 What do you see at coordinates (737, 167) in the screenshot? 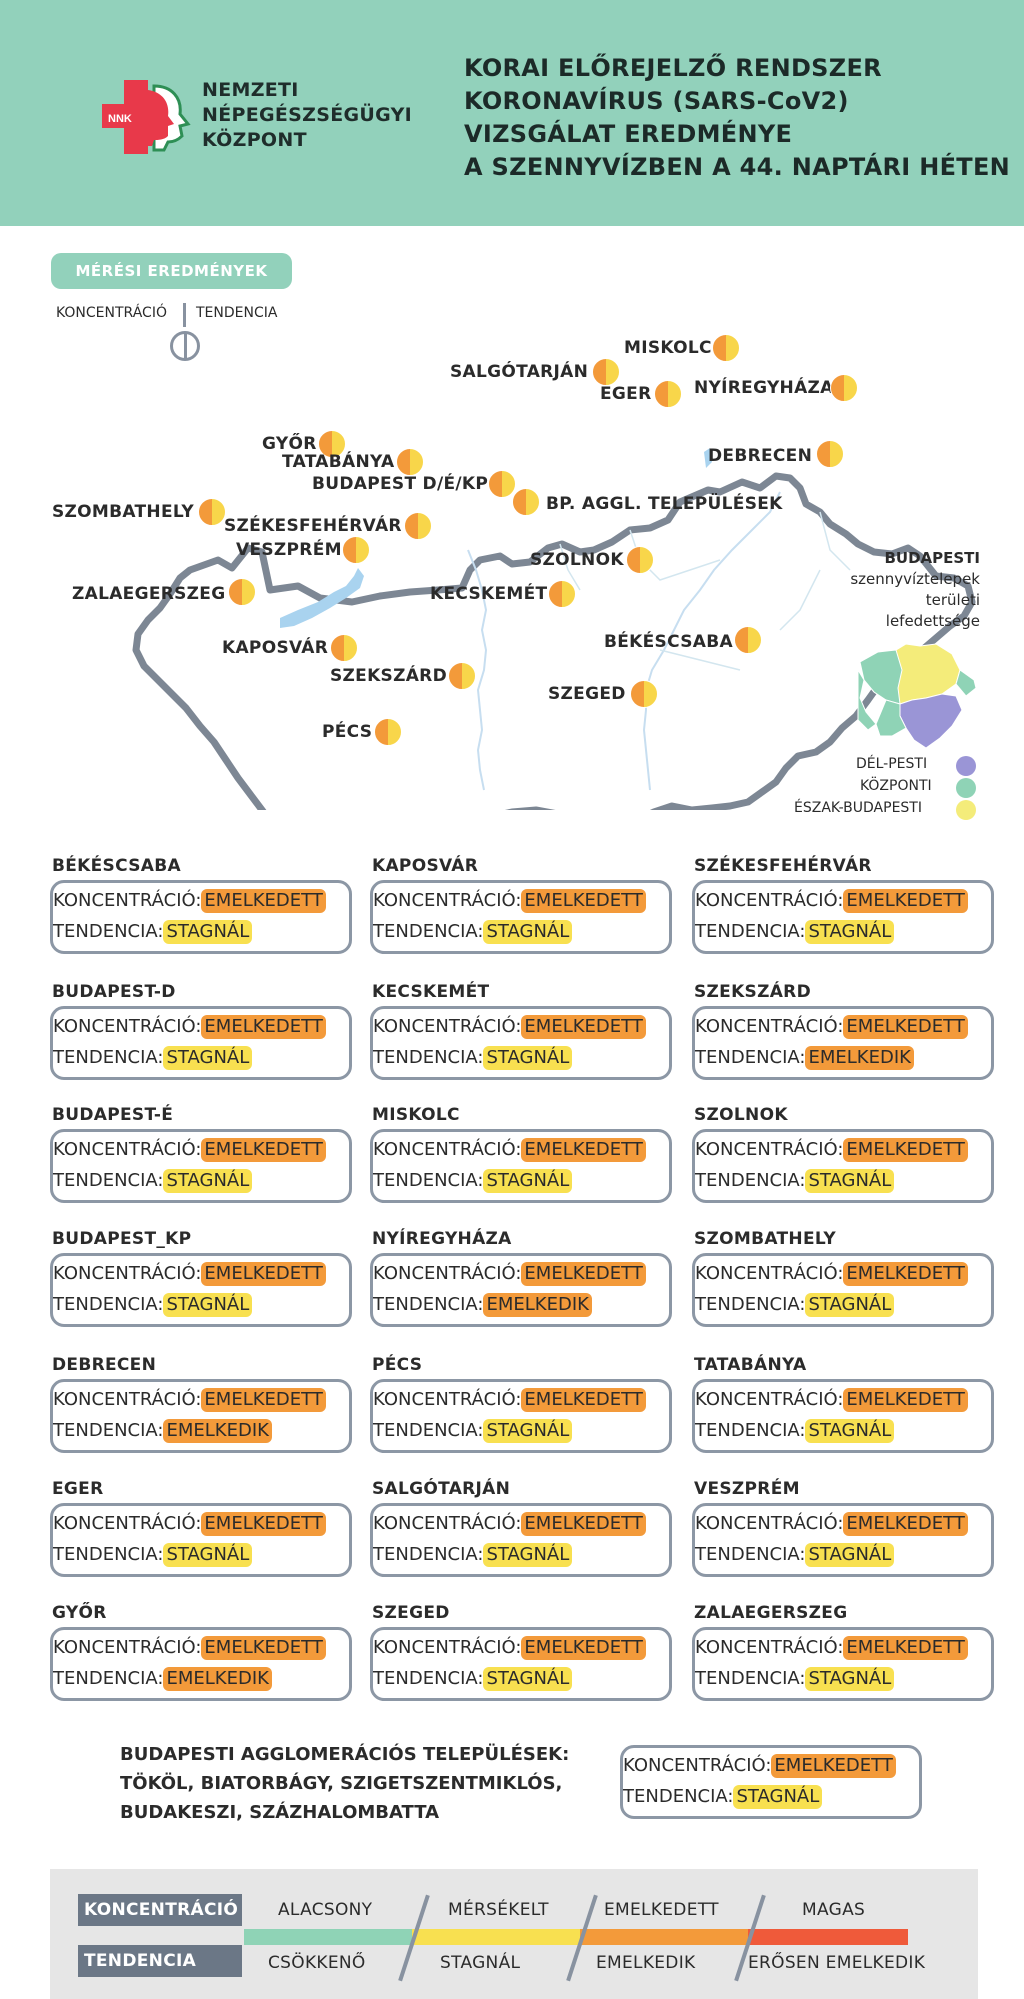
I see `title-line-4: A SZENNYVÍZBEN A 44. NAPTÁRI HÉTEN` at bounding box center [737, 167].